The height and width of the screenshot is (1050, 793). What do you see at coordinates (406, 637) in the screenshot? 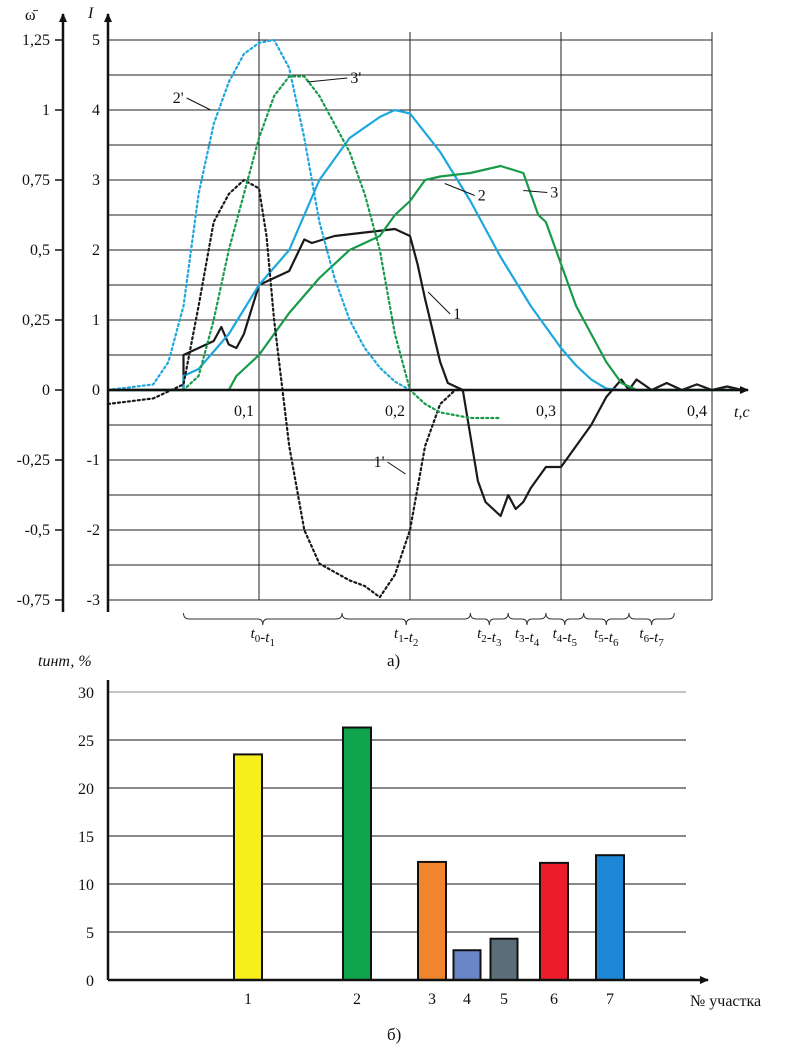
I see `interval-label: t1-t2` at bounding box center [406, 637].